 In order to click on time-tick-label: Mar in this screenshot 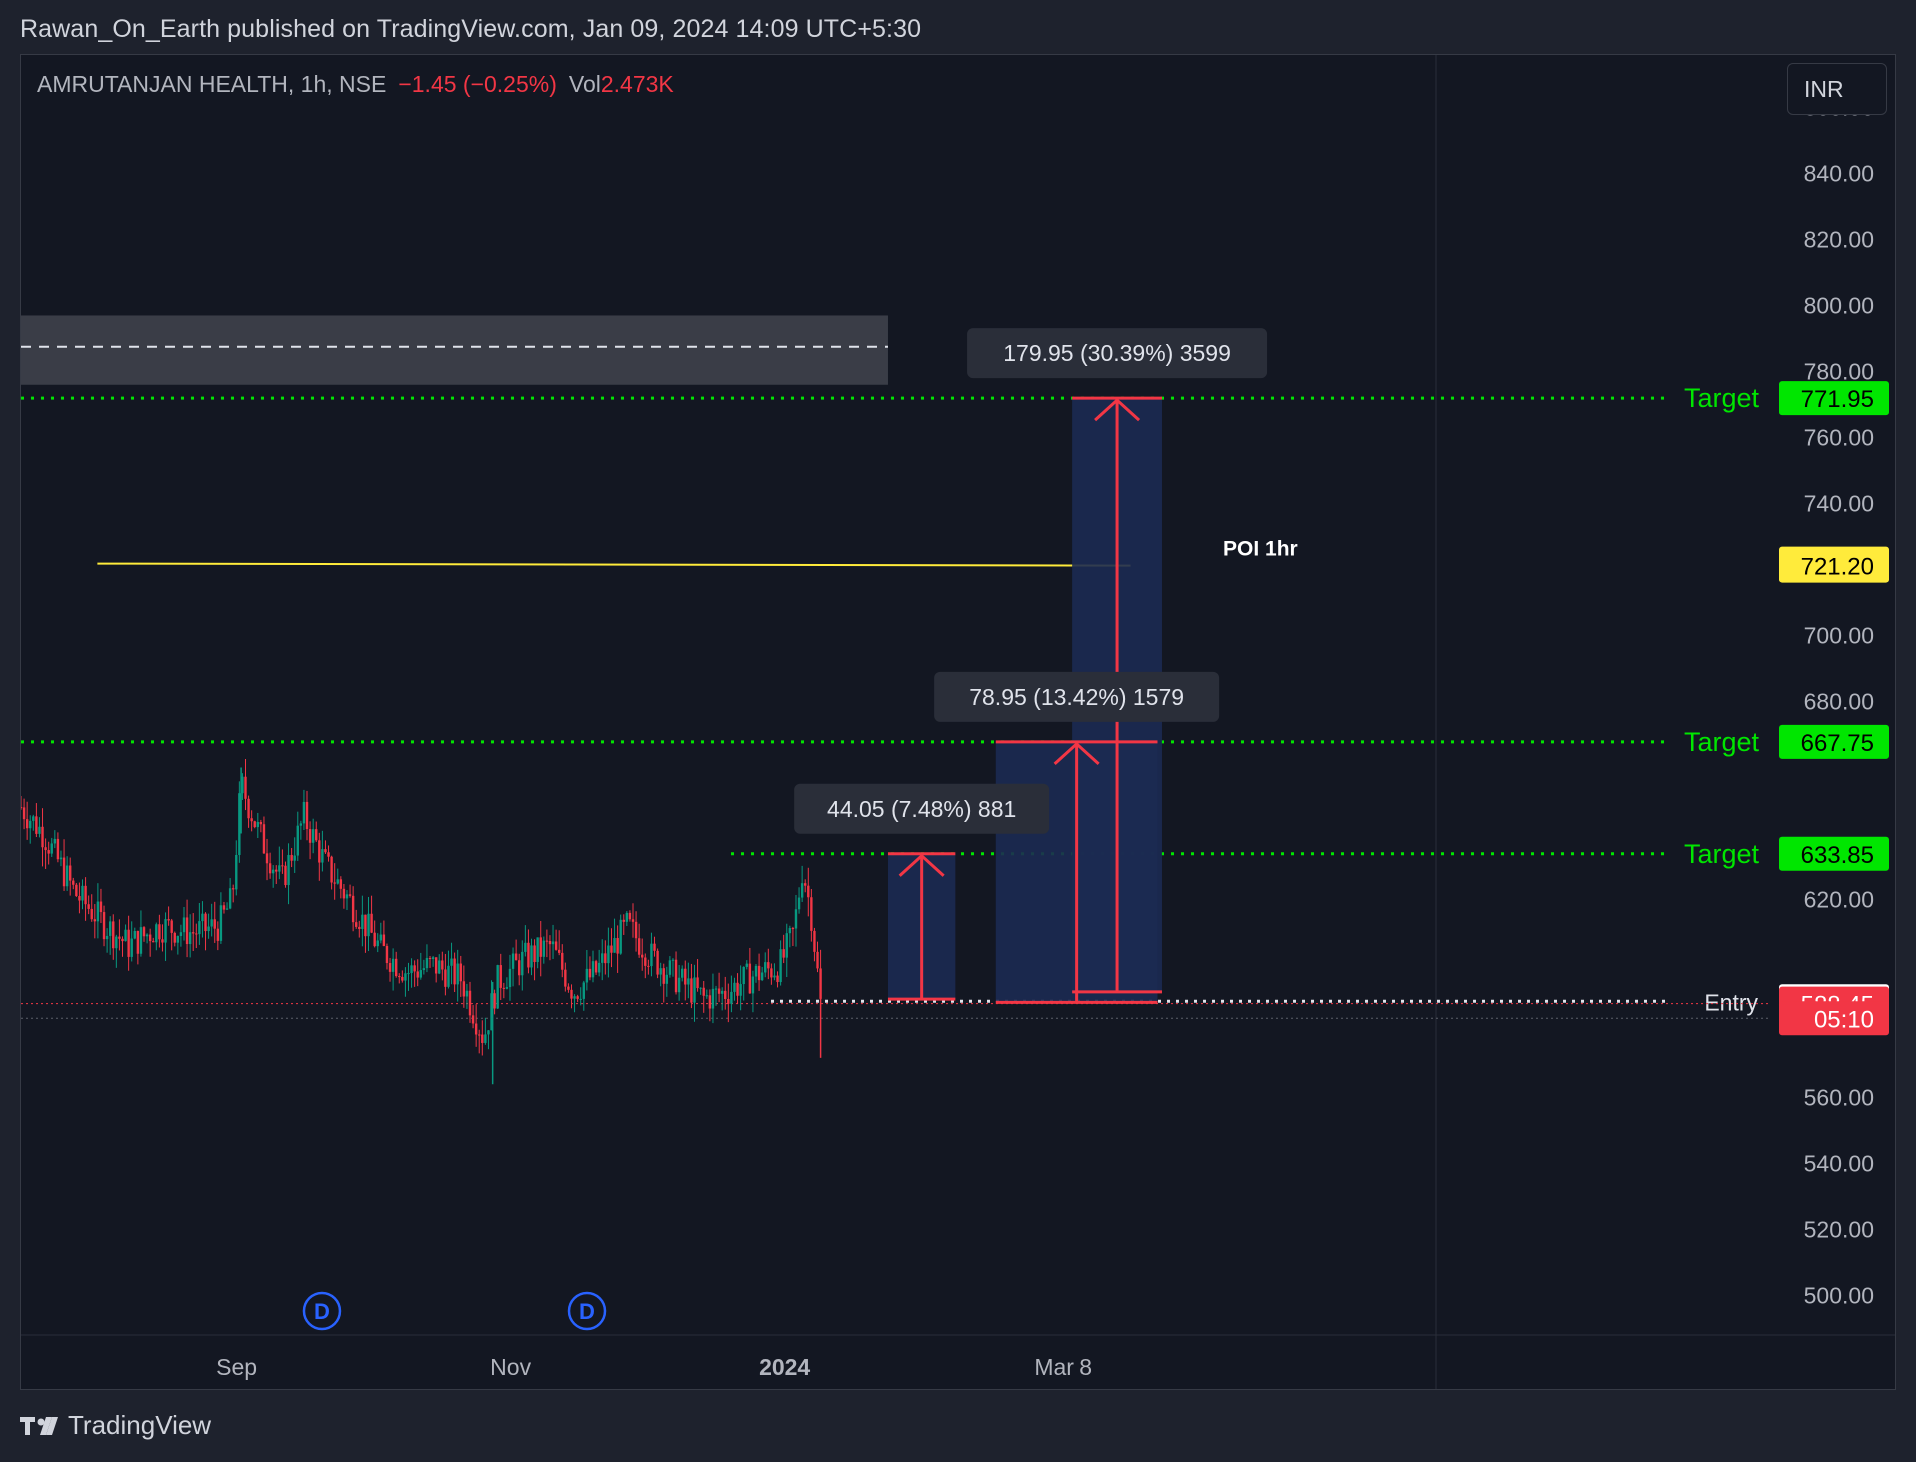, I will do `click(1054, 1367)`.